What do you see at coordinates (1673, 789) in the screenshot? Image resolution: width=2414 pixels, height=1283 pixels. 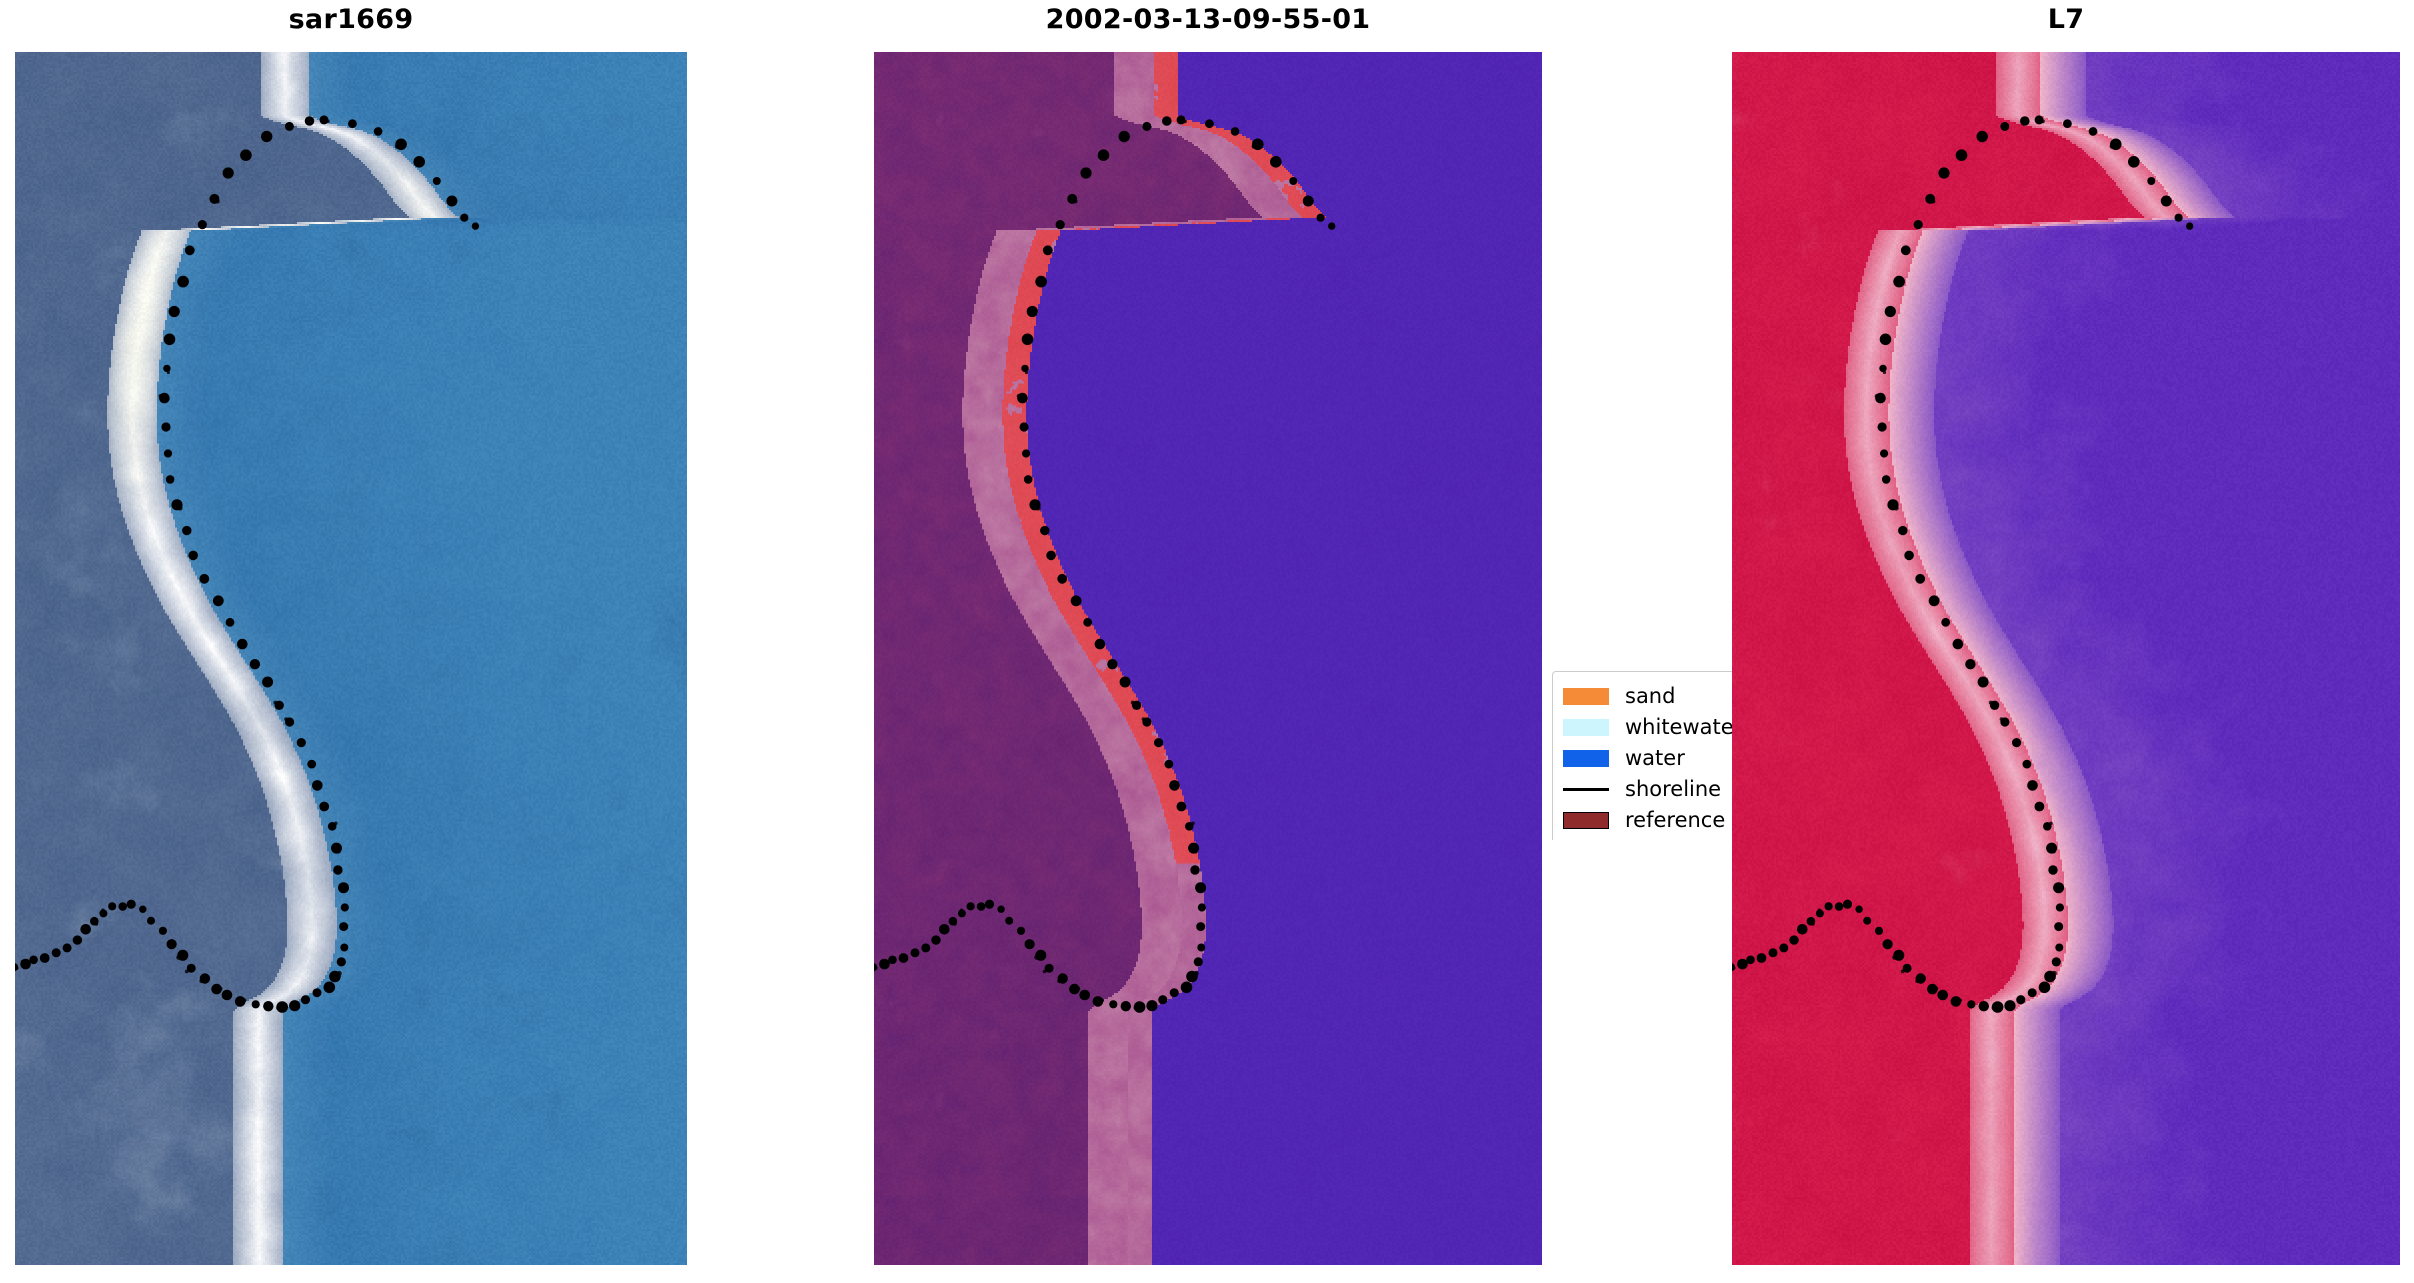 I see `legend-label-shoreline: shoreline` at bounding box center [1673, 789].